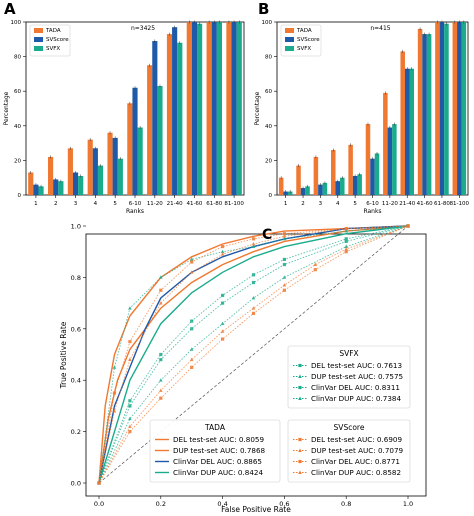 The height and width of the screenshot is (516, 474). Describe the element at coordinates (155, 204) in the screenshot. I see `bar-a-x-tick-label: 11-20` at that location.